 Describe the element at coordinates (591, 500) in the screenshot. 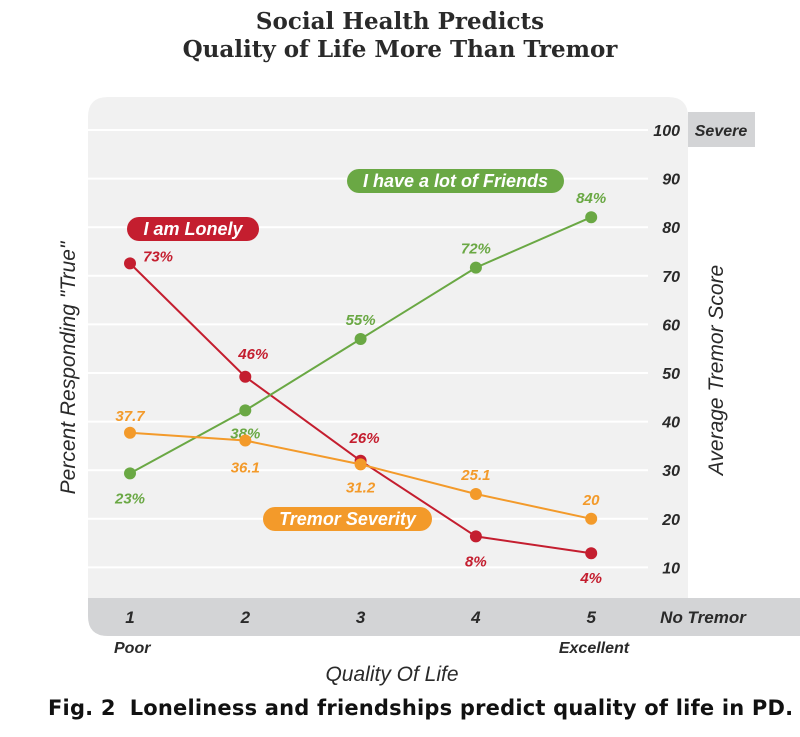

I see `data-label-tremor-severity: 20` at that location.